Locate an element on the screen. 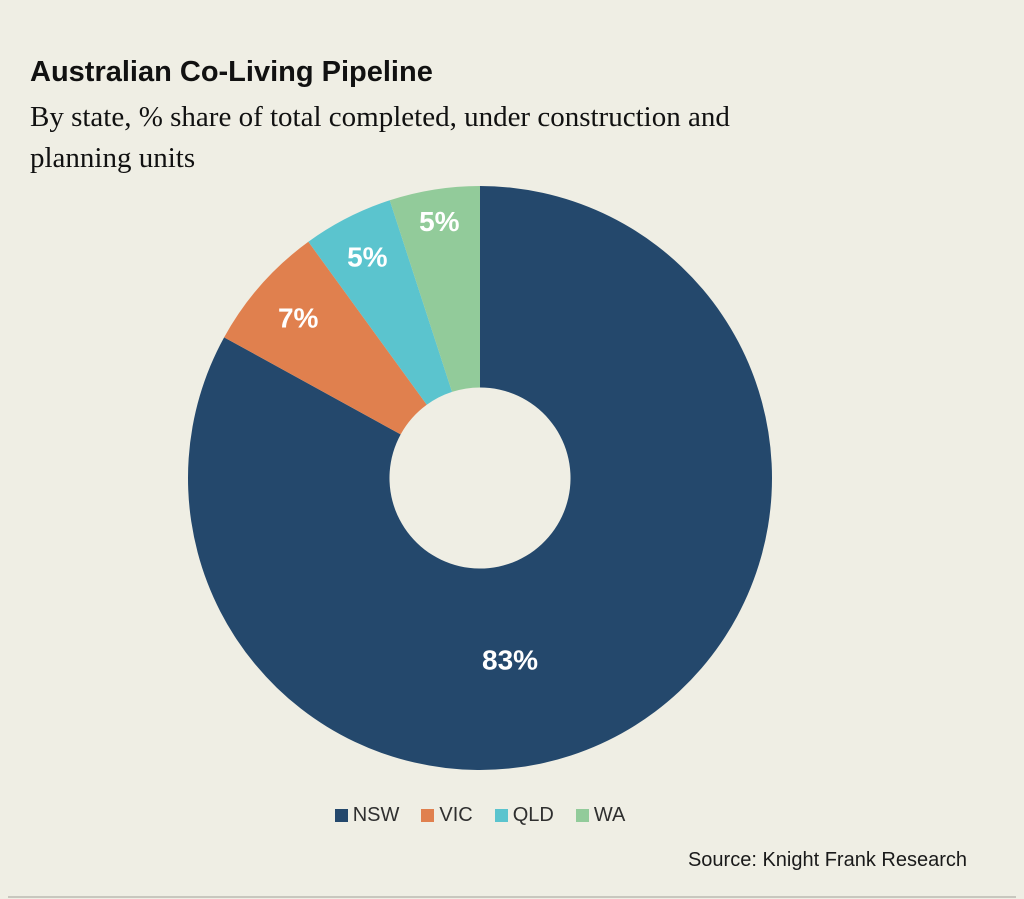  legend-label-wa: WA is located at coordinates (609, 815).